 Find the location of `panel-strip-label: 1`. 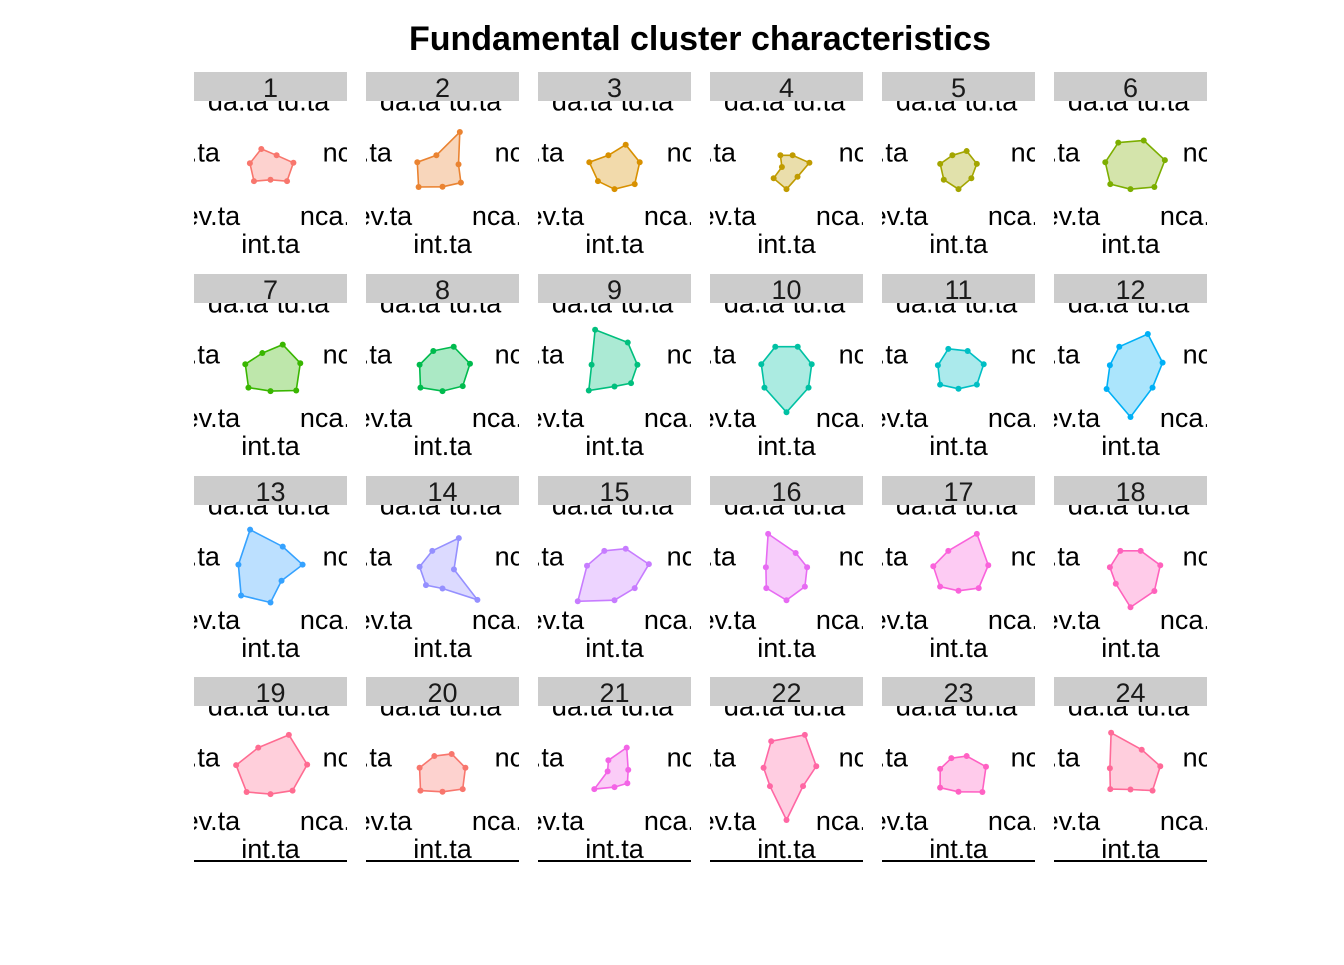

panel-strip-label: 1 is located at coordinates (270, 88).